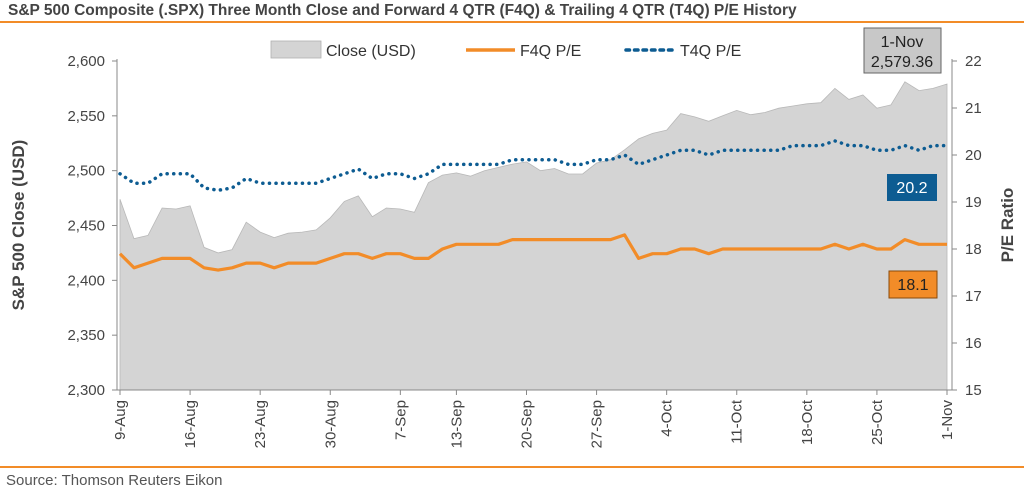  I want to click on left-tick-label: 2,400, so click(86, 280).